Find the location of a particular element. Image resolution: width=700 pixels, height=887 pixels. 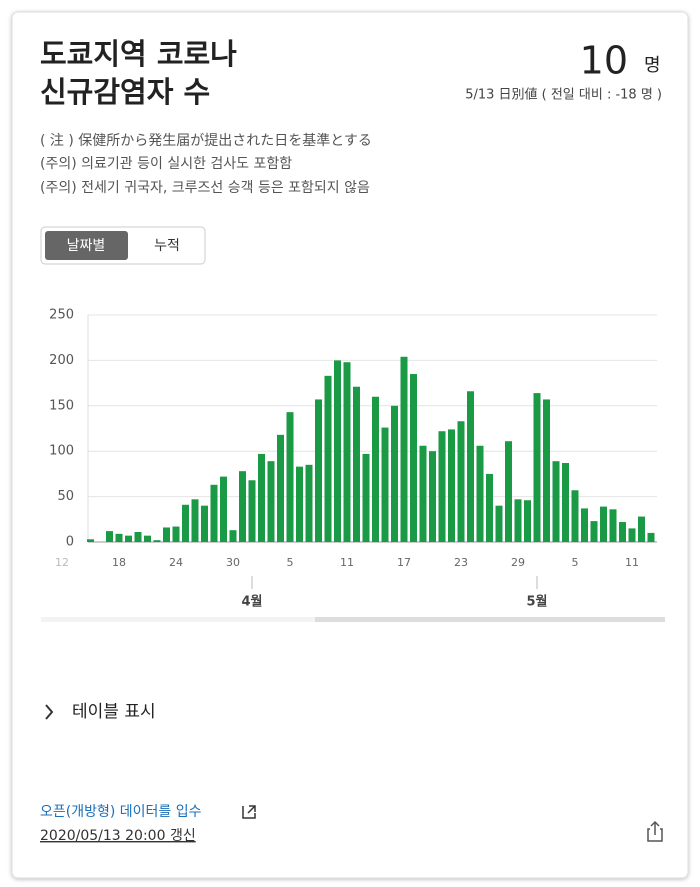

y-tick-label: 100 is located at coordinates (61, 451).